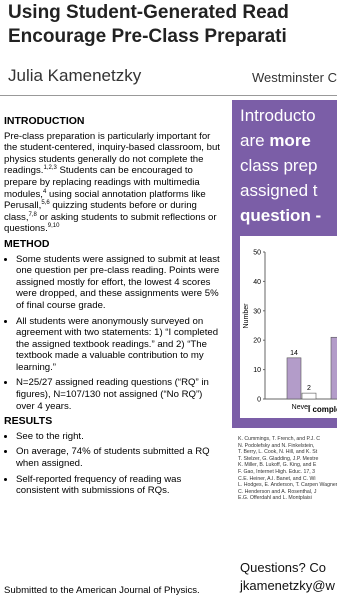  Describe the element at coordinates (257, 253) in the screenshot. I see `y-tick-label: 50` at that location.